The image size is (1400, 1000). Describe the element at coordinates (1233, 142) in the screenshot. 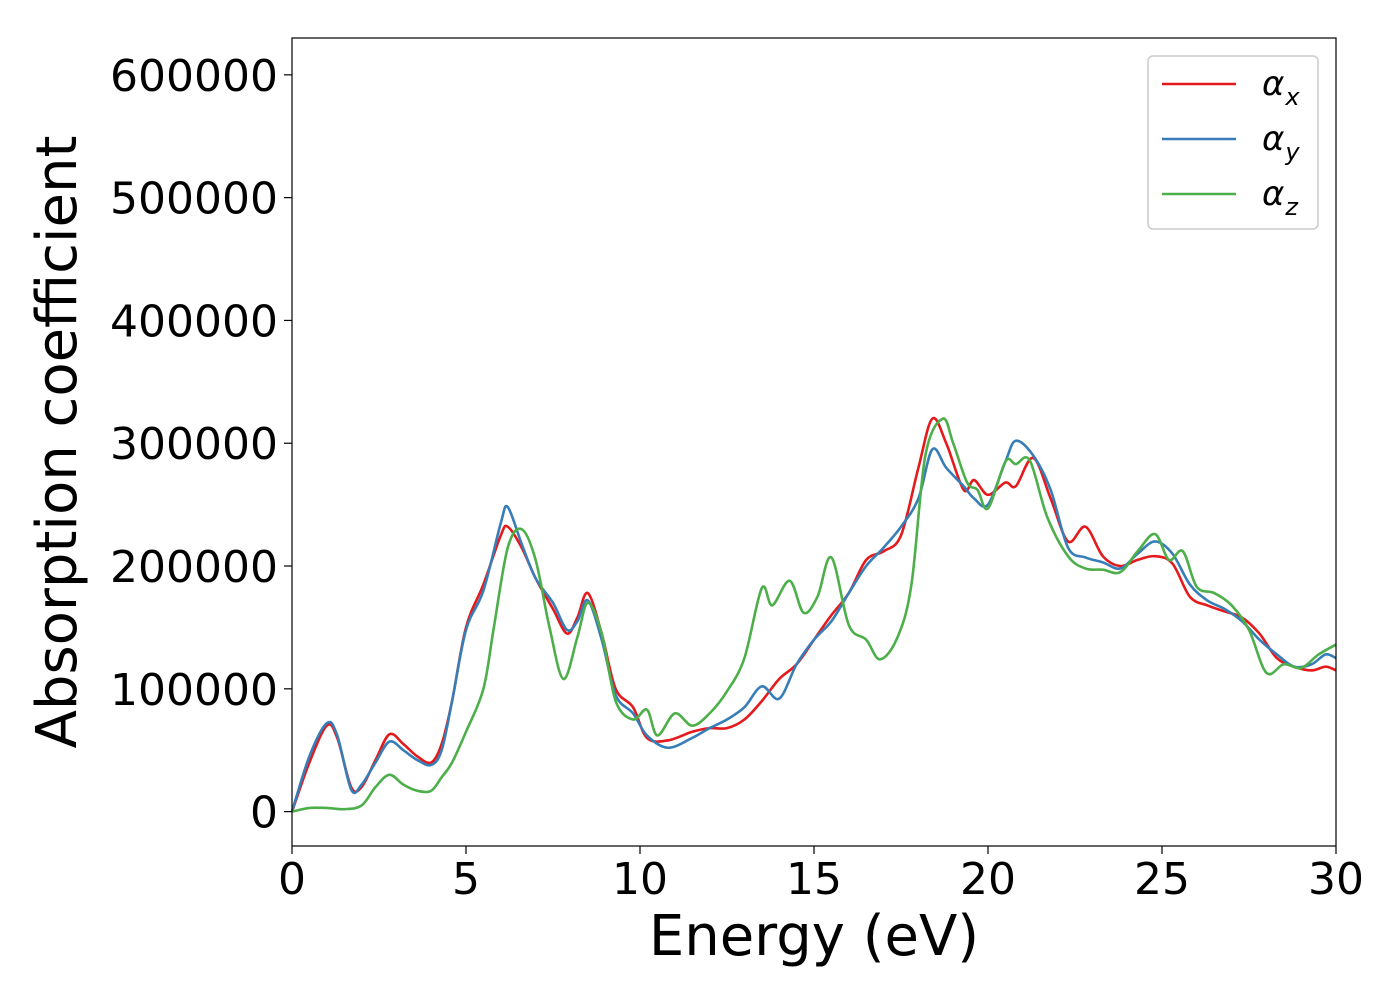

I see `legend-box` at that location.